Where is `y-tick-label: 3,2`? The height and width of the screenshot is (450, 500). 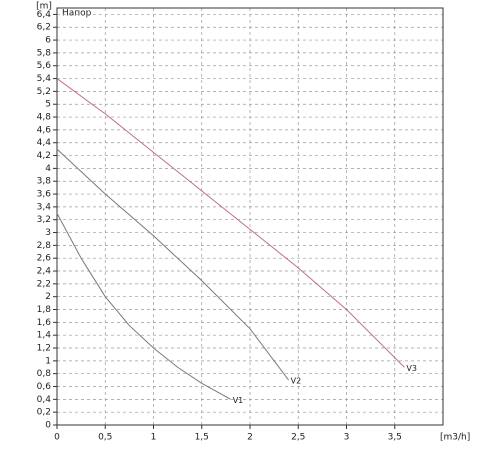
y-tick-label: 3,2 is located at coordinates (44, 220).